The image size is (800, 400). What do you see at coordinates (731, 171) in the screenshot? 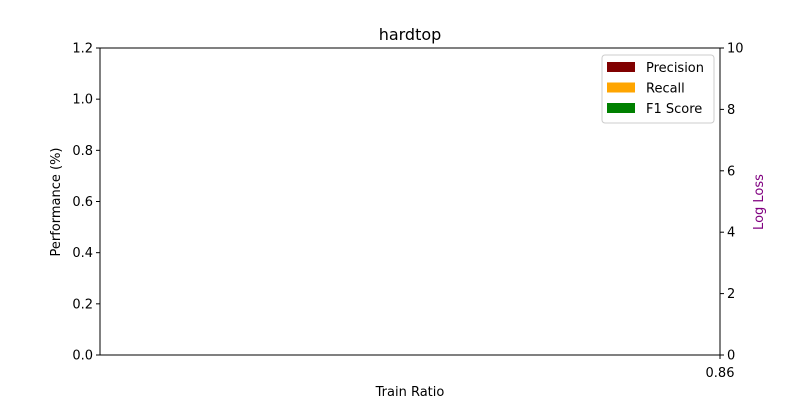
I see `y2-tick-label: 6` at bounding box center [731, 171].